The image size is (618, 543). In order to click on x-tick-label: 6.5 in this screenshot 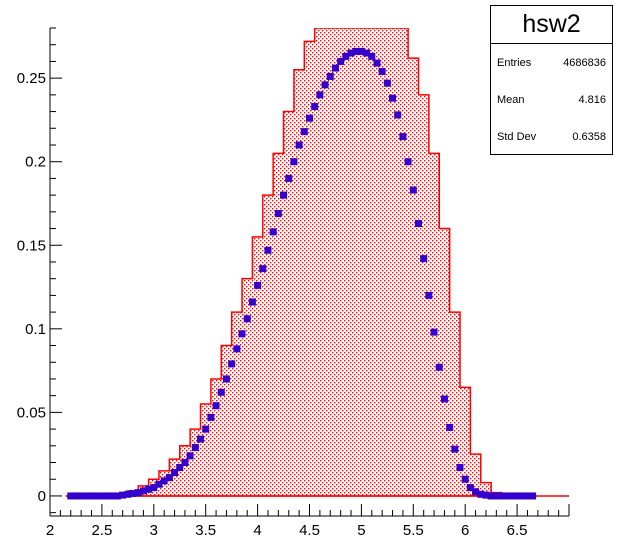, I will do `click(517, 530)`.